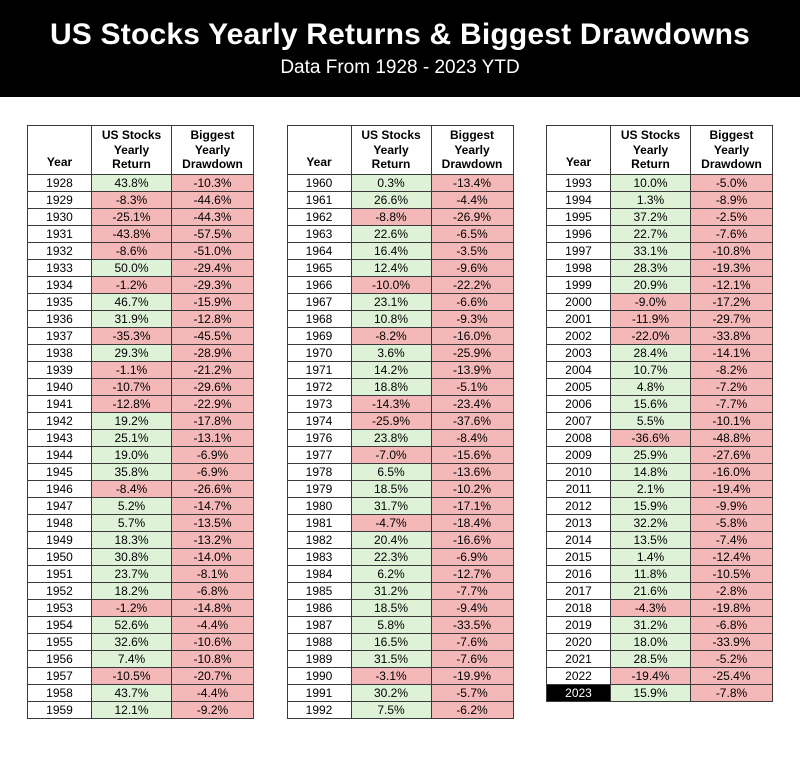  Describe the element at coordinates (578, 150) in the screenshot. I see `year-column-header: Year` at that location.